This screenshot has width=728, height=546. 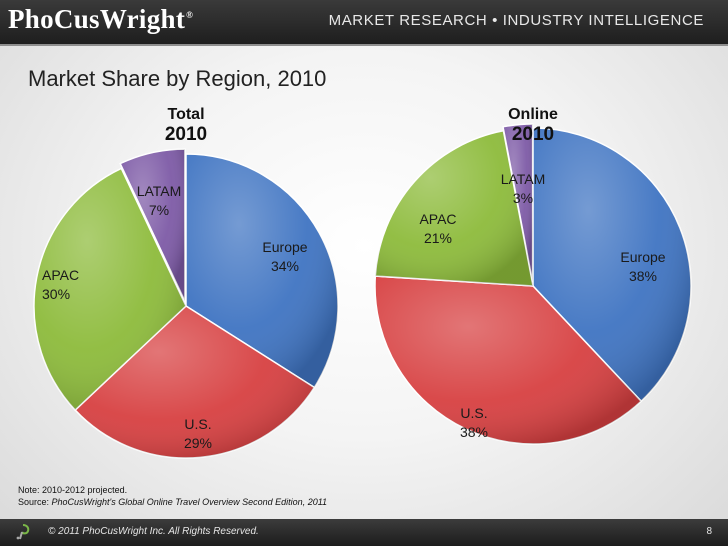 I want to click on pie-online-label-latam: LATAM 3%, so click(x=523, y=189).